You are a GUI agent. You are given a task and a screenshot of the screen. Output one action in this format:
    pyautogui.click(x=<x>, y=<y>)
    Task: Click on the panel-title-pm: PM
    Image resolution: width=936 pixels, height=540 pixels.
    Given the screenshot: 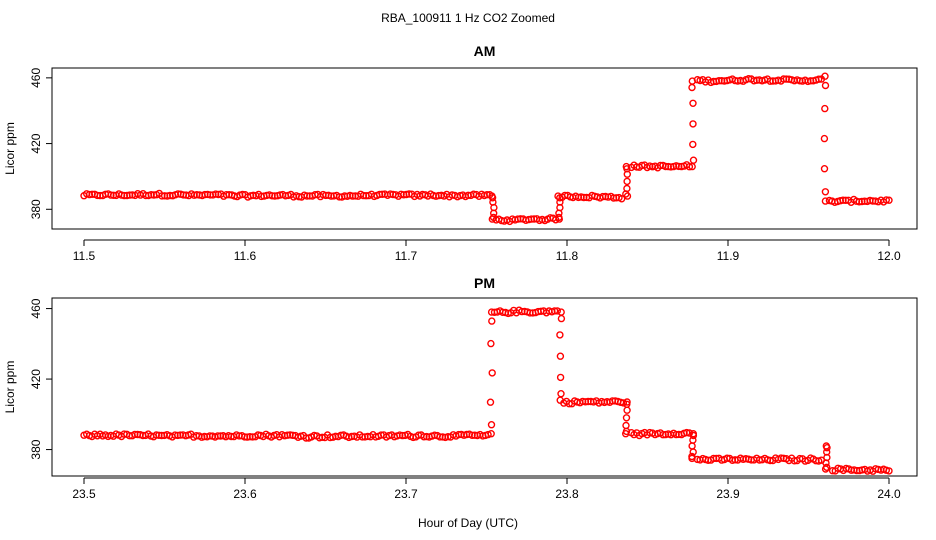 What is the action you would take?
    pyautogui.click(x=484, y=283)
    